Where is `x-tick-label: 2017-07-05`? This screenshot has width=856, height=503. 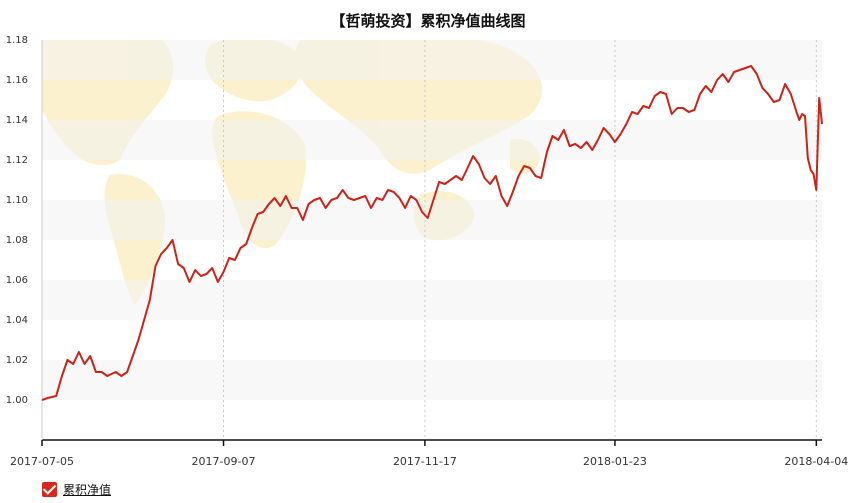 x-tick-label: 2017-07-05 is located at coordinates (42, 461).